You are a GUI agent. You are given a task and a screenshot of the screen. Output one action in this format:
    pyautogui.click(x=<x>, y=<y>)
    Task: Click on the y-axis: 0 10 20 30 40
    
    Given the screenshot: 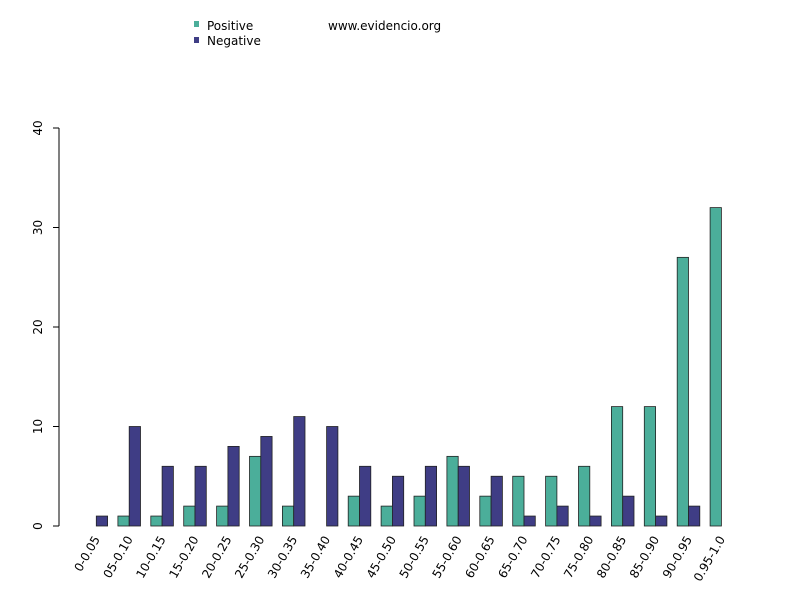 What is the action you would take?
    pyautogui.click(x=45, y=325)
    